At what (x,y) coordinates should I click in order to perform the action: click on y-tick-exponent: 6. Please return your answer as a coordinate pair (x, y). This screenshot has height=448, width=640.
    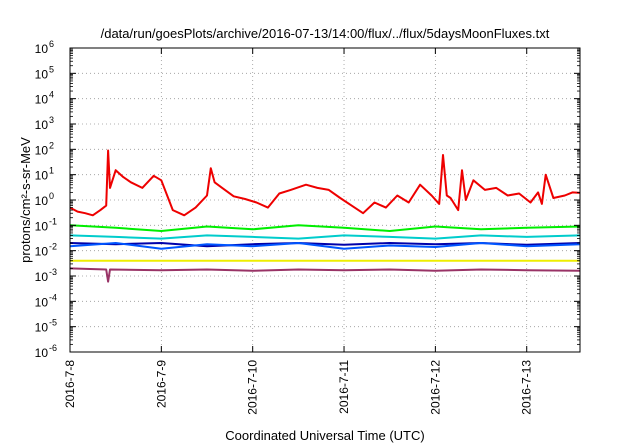
    Looking at the image, I should click on (51, 44).